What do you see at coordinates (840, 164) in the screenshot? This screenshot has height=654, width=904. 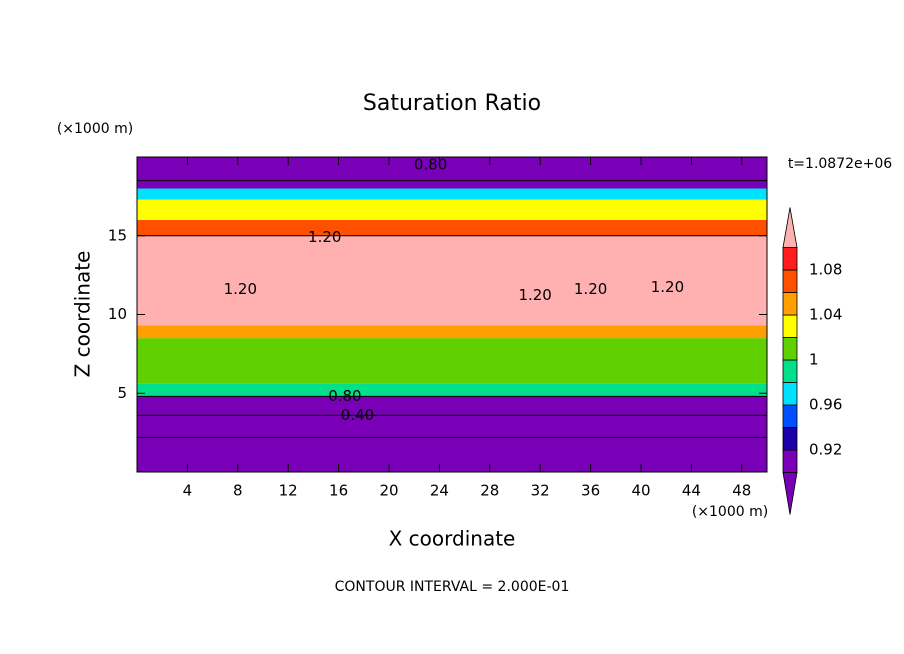 I see `time-label: t=1.0872e+06` at bounding box center [840, 164].